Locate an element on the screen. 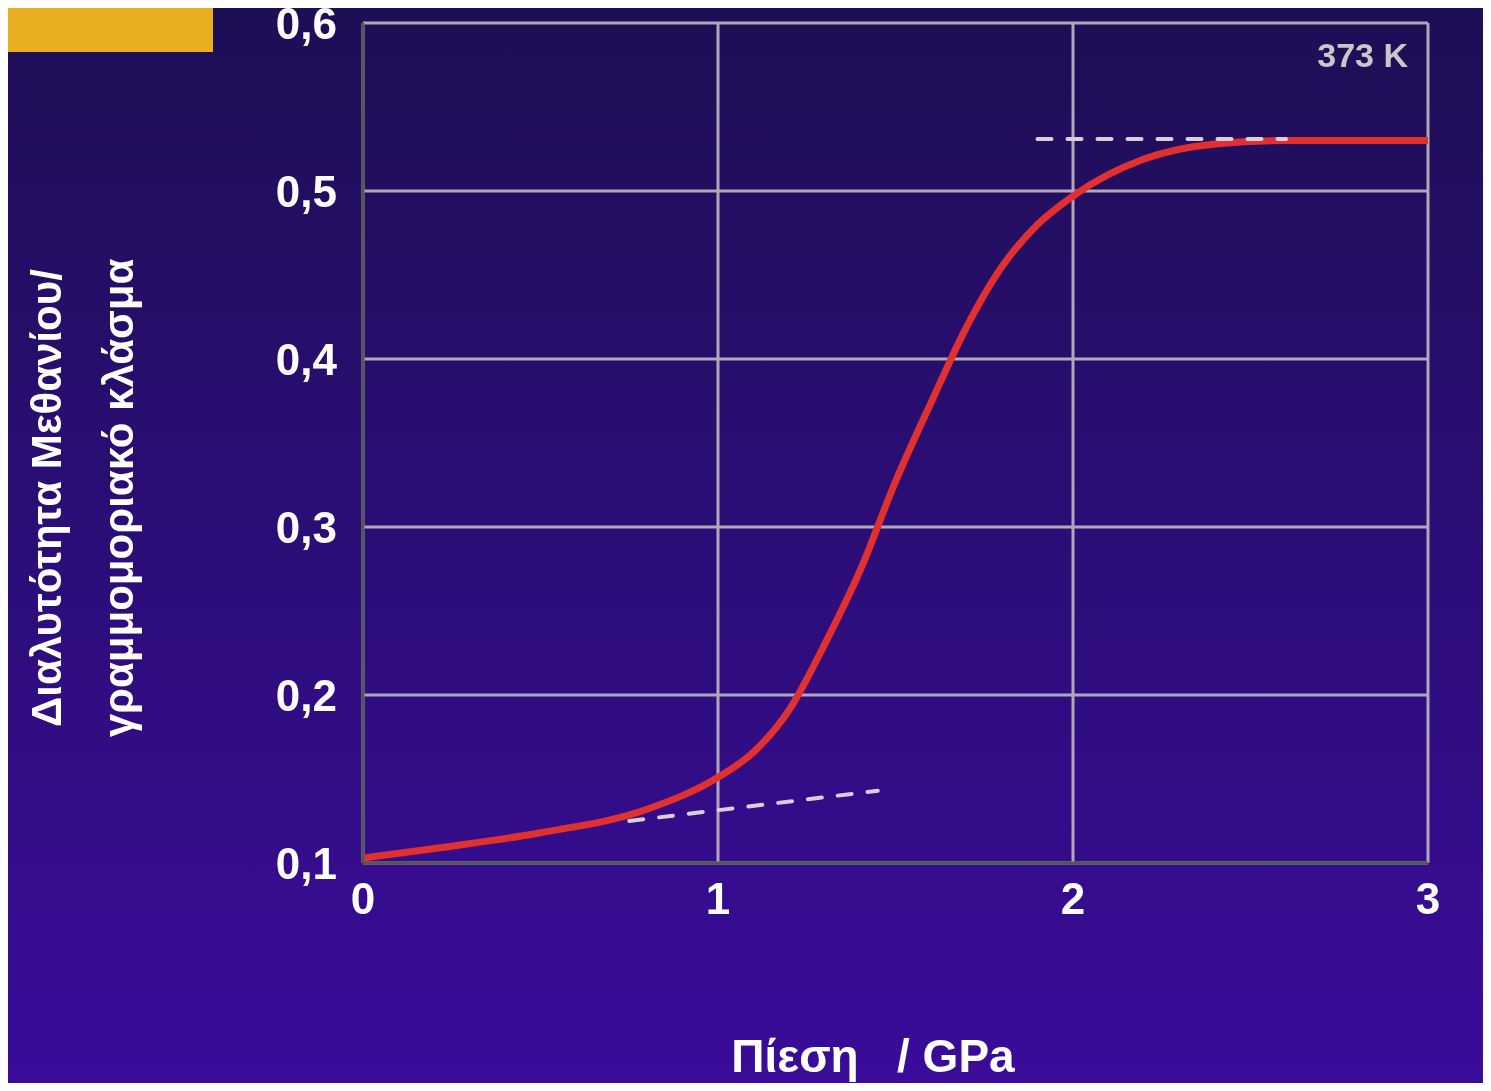 The image size is (1491, 1091). x-axis-title: Πίεση / GPa is located at coordinates (873, 1056).